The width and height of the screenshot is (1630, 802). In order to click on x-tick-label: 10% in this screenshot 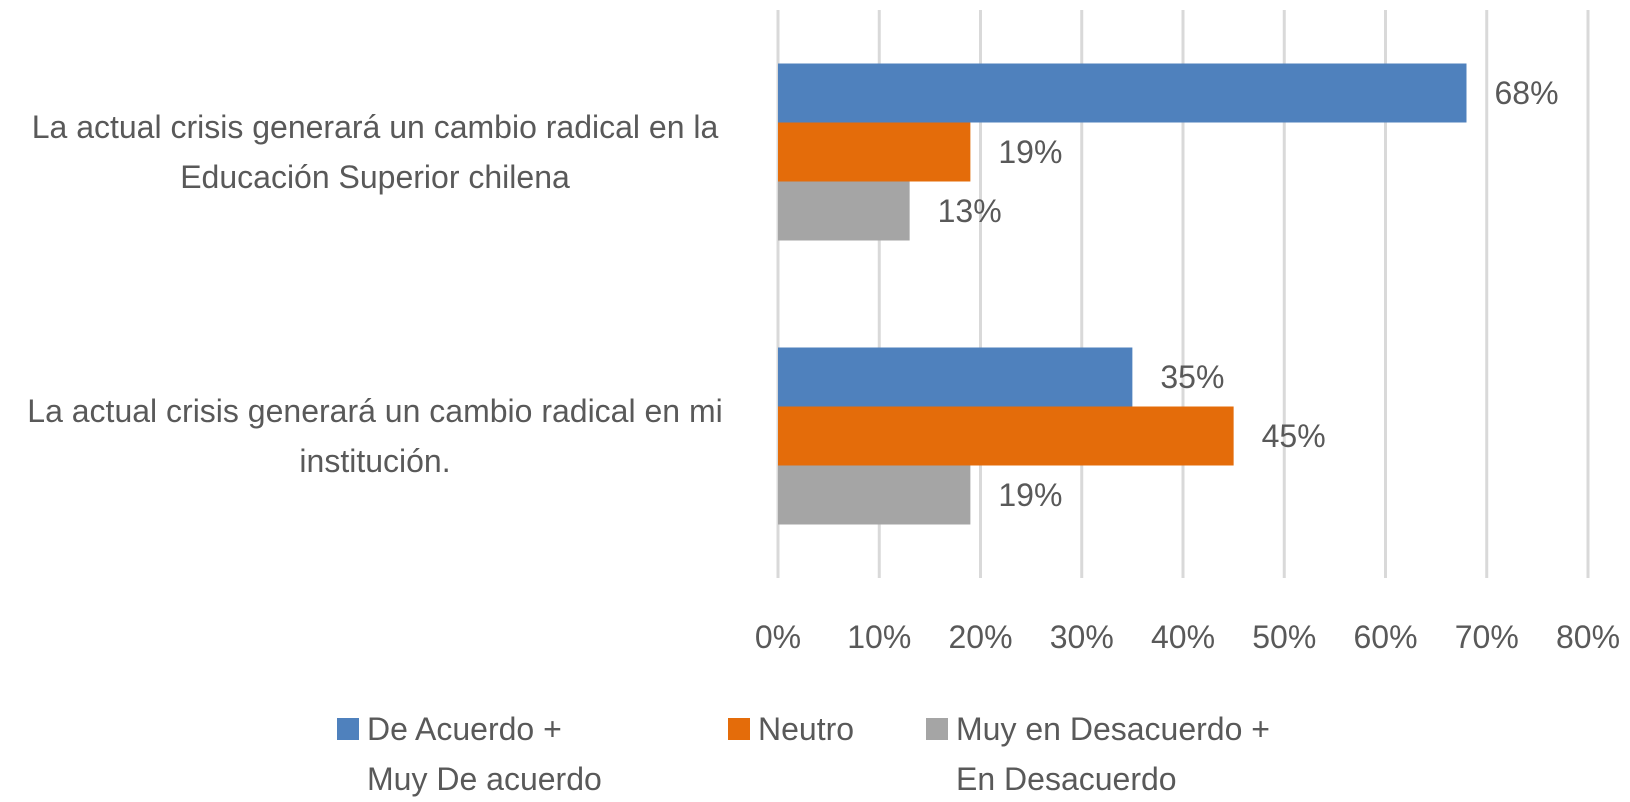, I will do `click(879, 637)`.